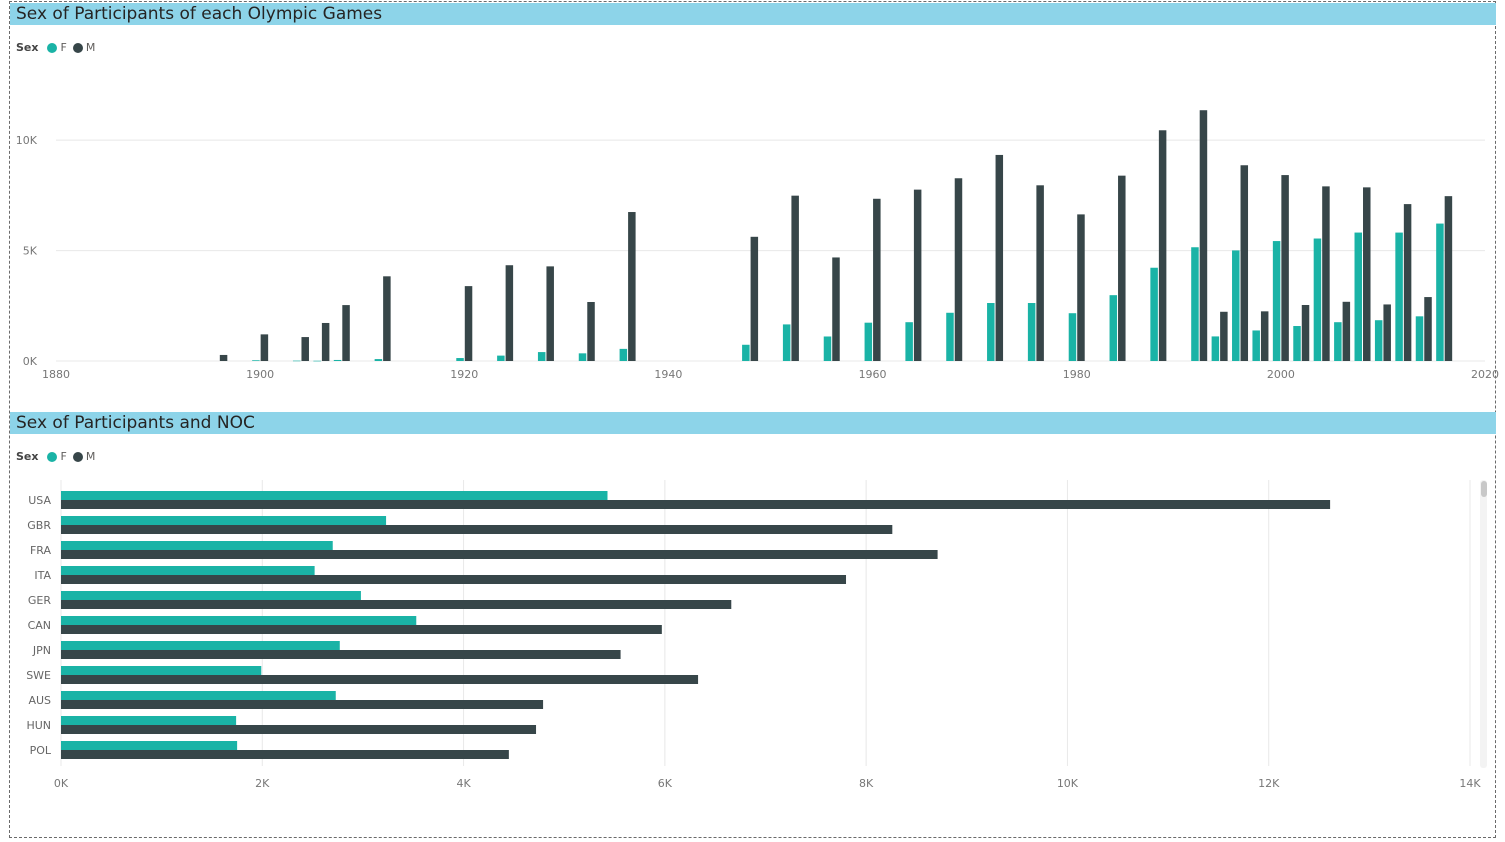 The height and width of the screenshot is (842, 1505). I want to click on chart1-legend-title: Sex, so click(27, 47).